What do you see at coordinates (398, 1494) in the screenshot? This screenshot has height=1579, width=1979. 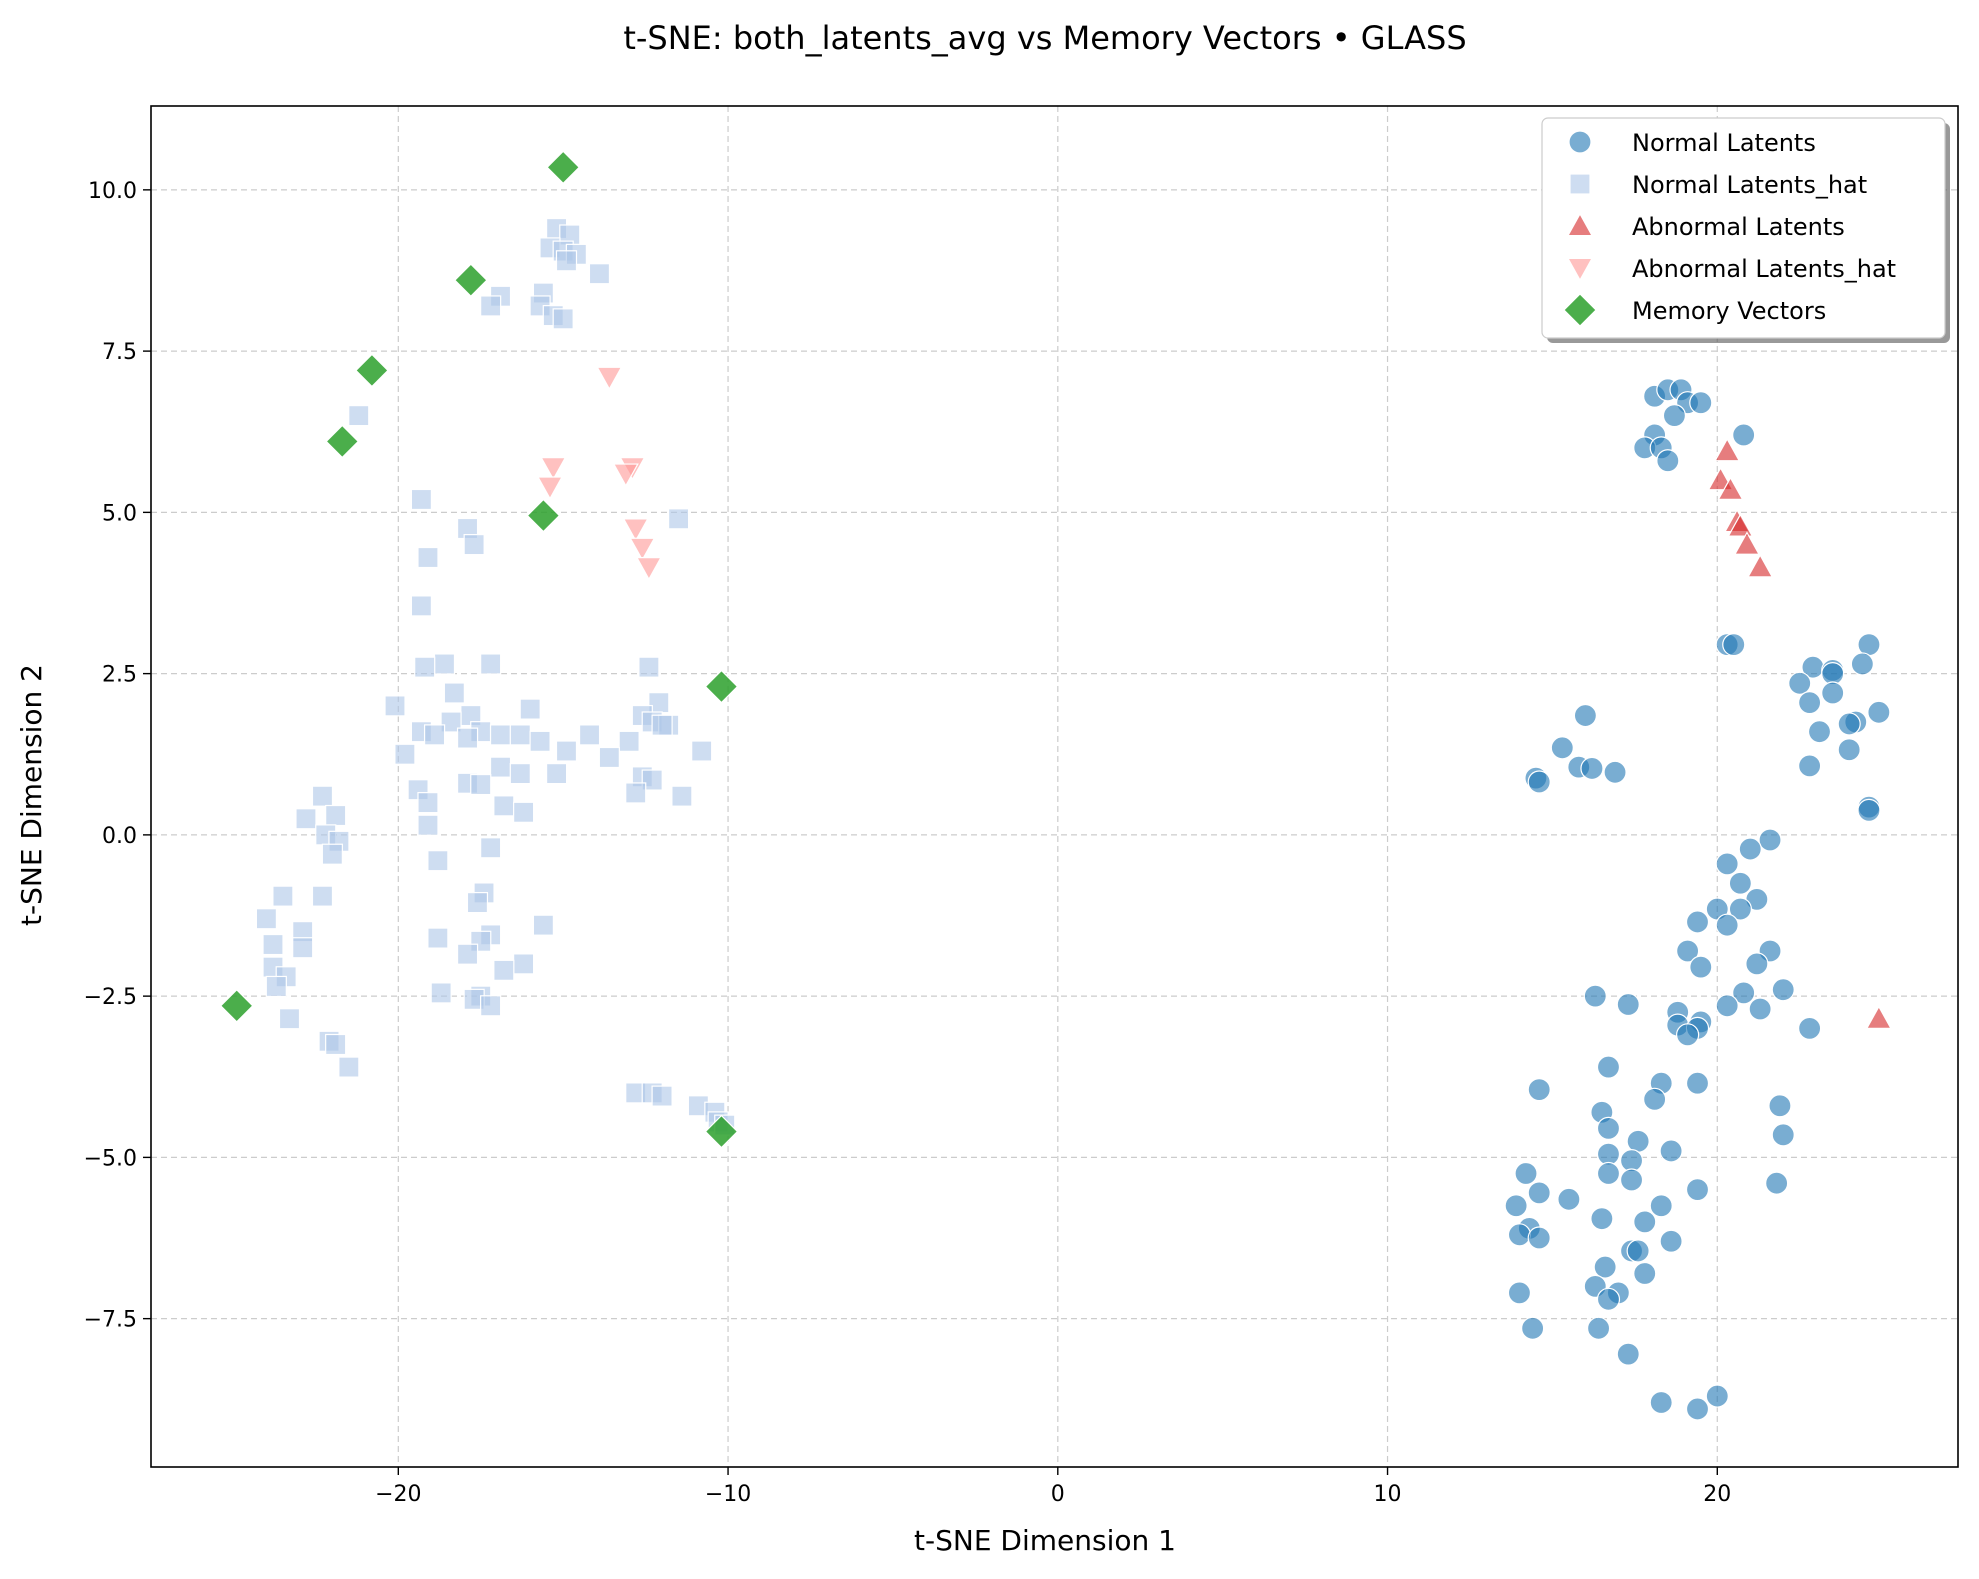 I see `x-tick-label: −20` at bounding box center [398, 1494].